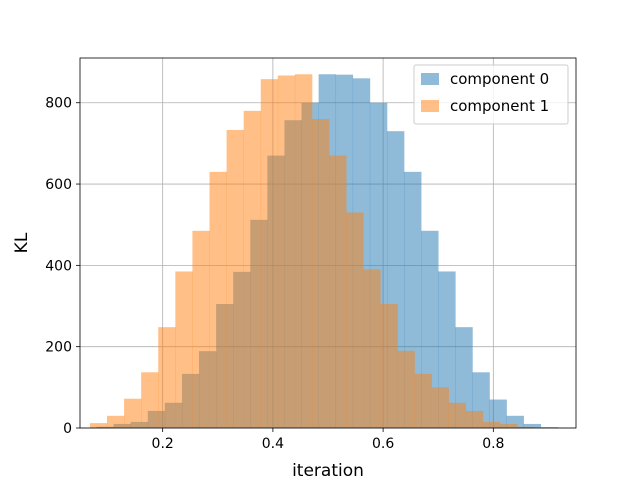 This screenshot has width=640, height=480. What do you see at coordinates (499, 79) in the screenshot?
I see `legend-label-component-0: component 0` at bounding box center [499, 79].